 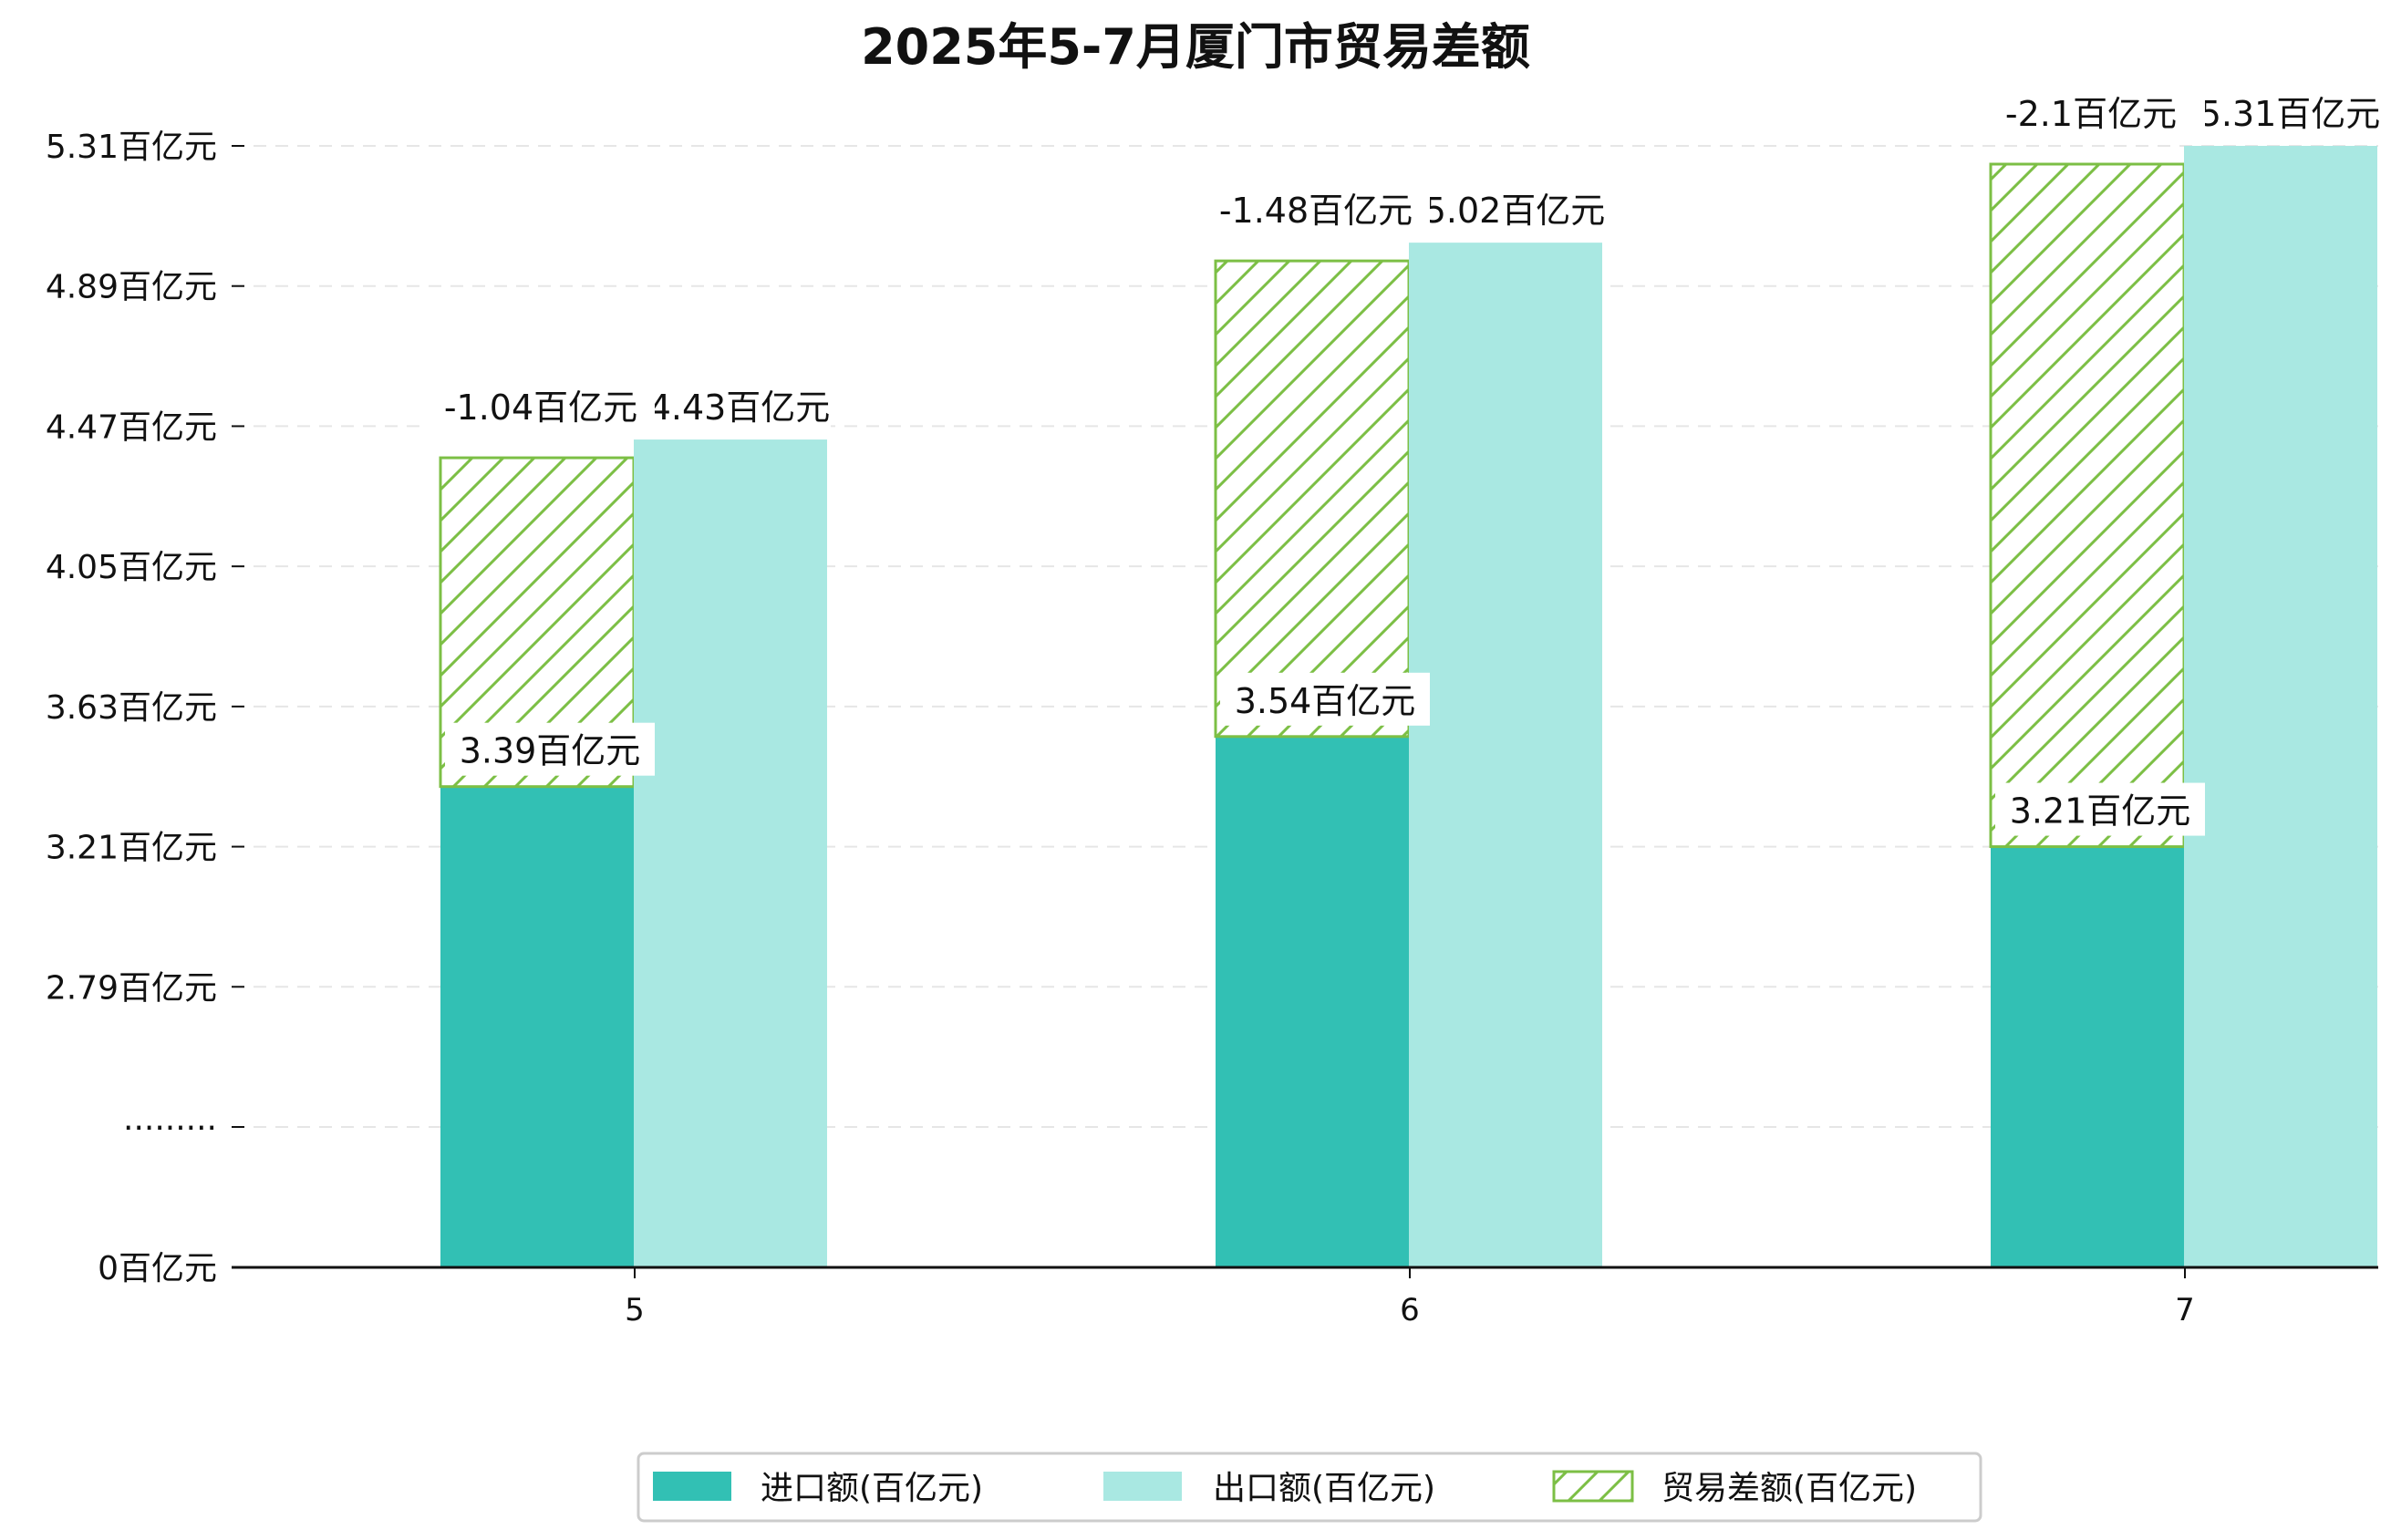 What do you see at coordinates (1195, 47) in the screenshot?
I see `chart-title: 2025年5-7月厦门市贸易差额` at bounding box center [1195, 47].